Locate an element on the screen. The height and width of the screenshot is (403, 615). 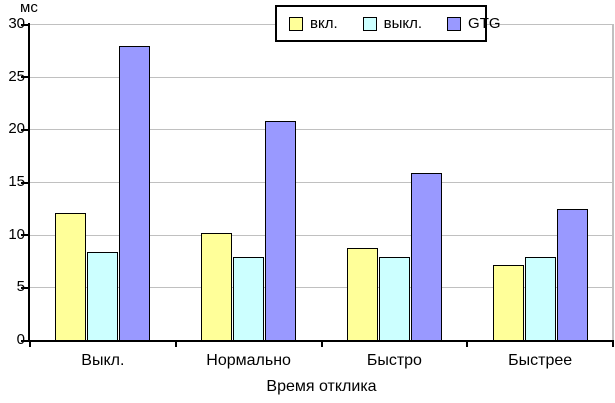
category-label: Нормально is located at coordinates (248, 360).